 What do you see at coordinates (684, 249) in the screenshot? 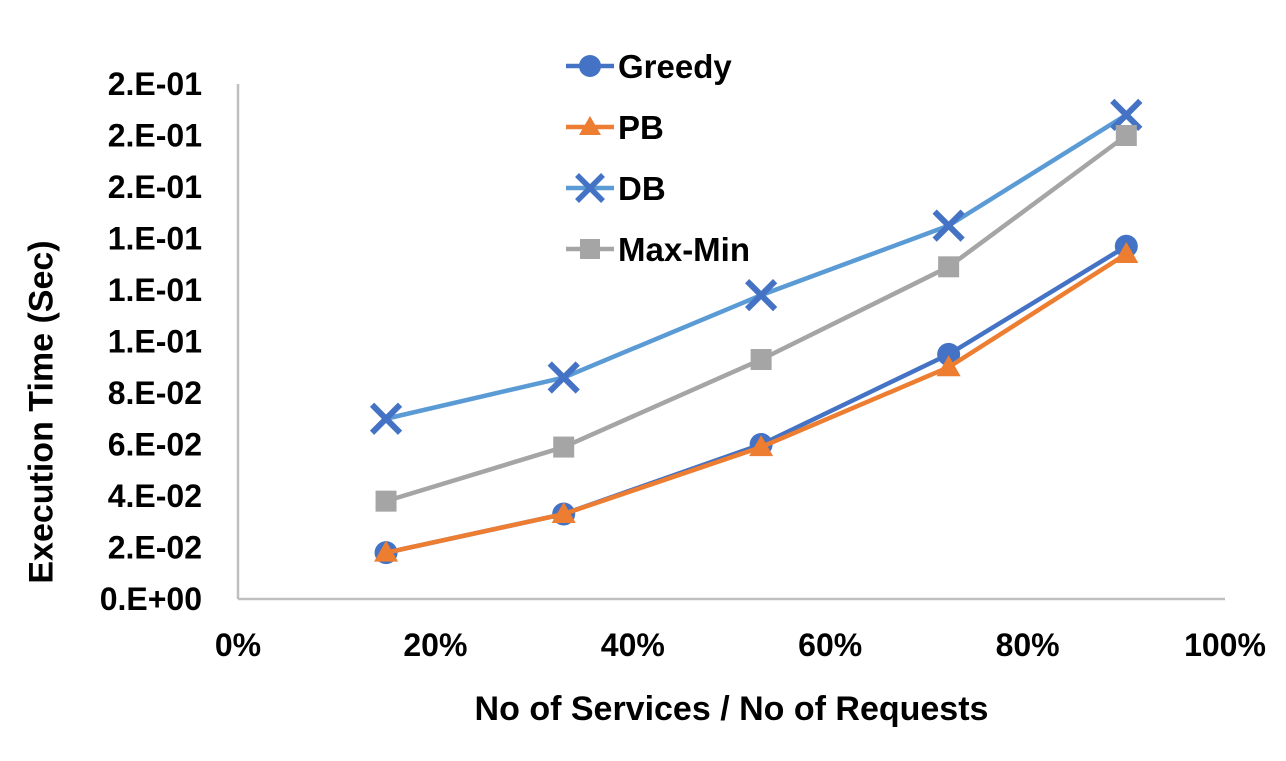
I see `legend-label: Max-Min` at bounding box center [684, 249].